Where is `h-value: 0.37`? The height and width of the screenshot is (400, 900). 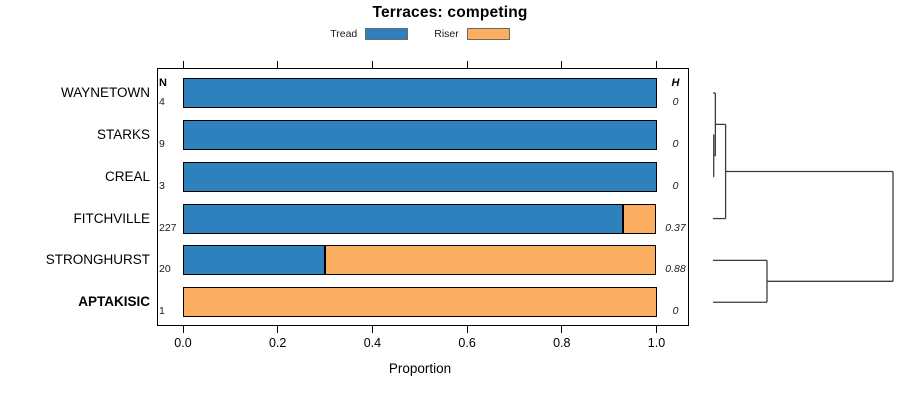
h-value: 0.37 is located at coordinates (675, 227).